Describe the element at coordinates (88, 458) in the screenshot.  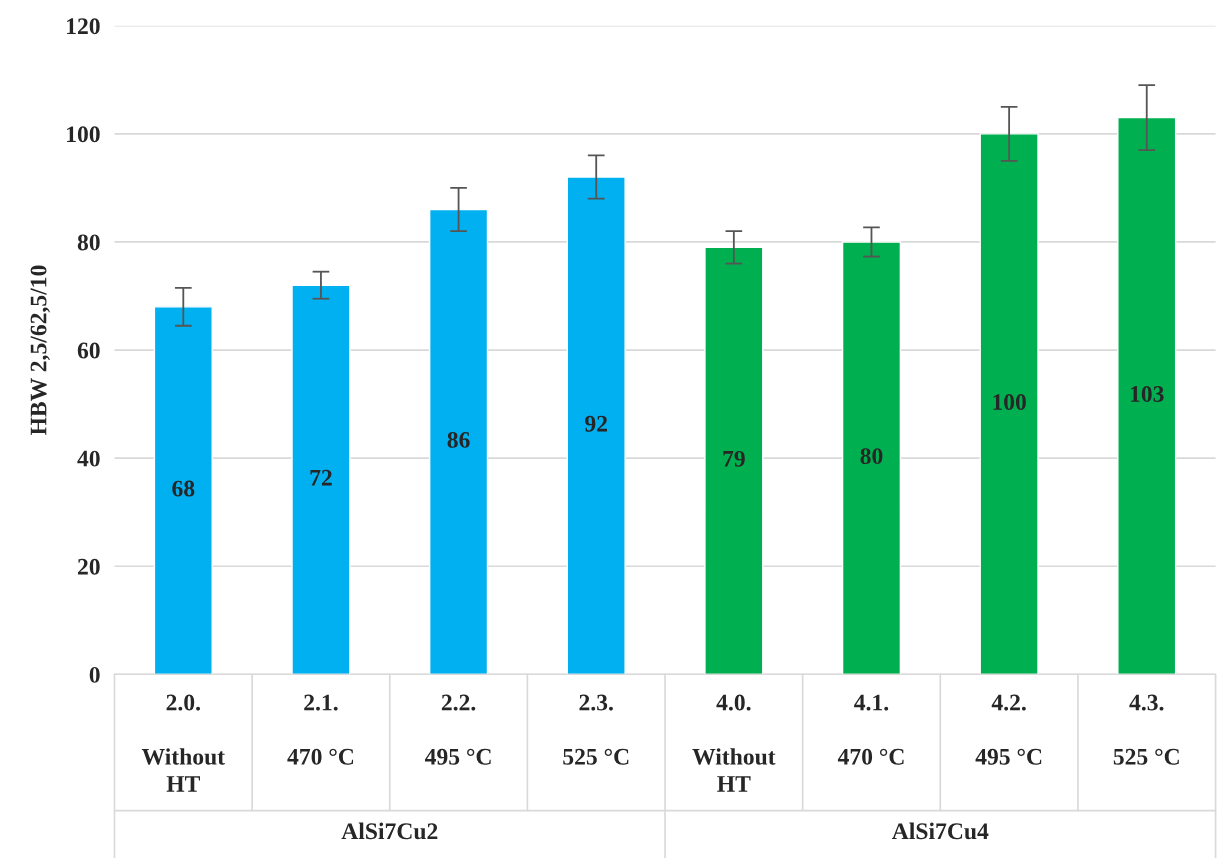
I see `y-tick-label: 40` at that location.